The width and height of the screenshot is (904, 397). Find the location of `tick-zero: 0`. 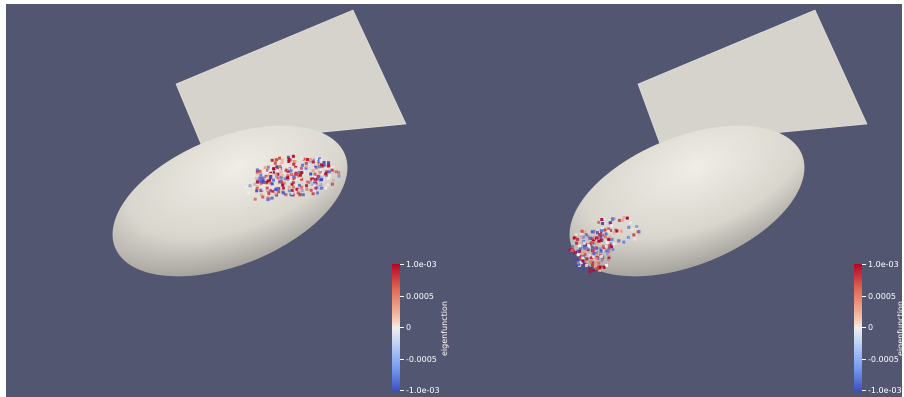

tick-zero: 0 is located at coordinates (405, 328).